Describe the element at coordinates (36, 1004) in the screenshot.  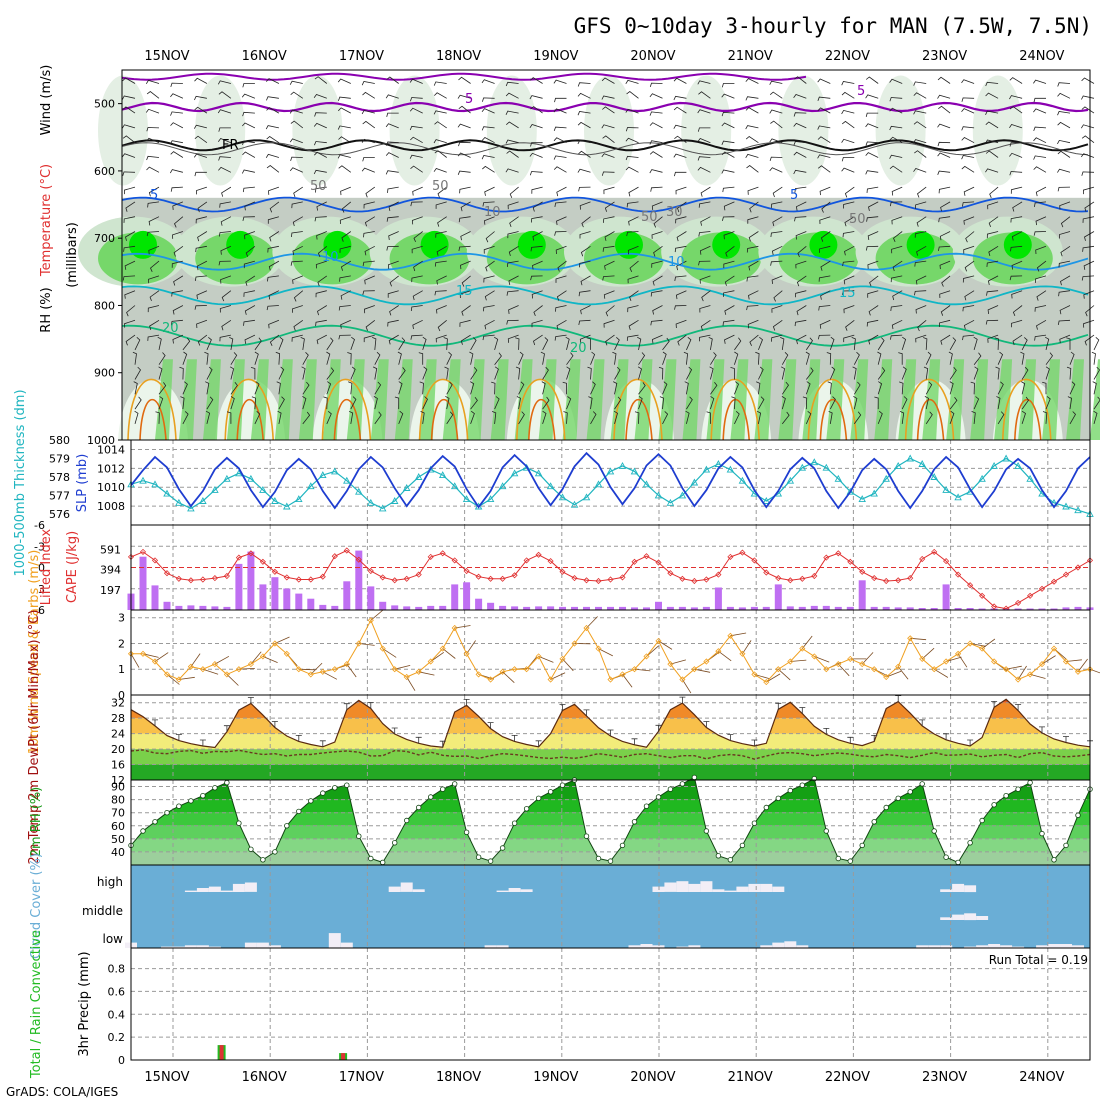
I see `ylabel-precip-total: Total / Rain Convective` at that location.